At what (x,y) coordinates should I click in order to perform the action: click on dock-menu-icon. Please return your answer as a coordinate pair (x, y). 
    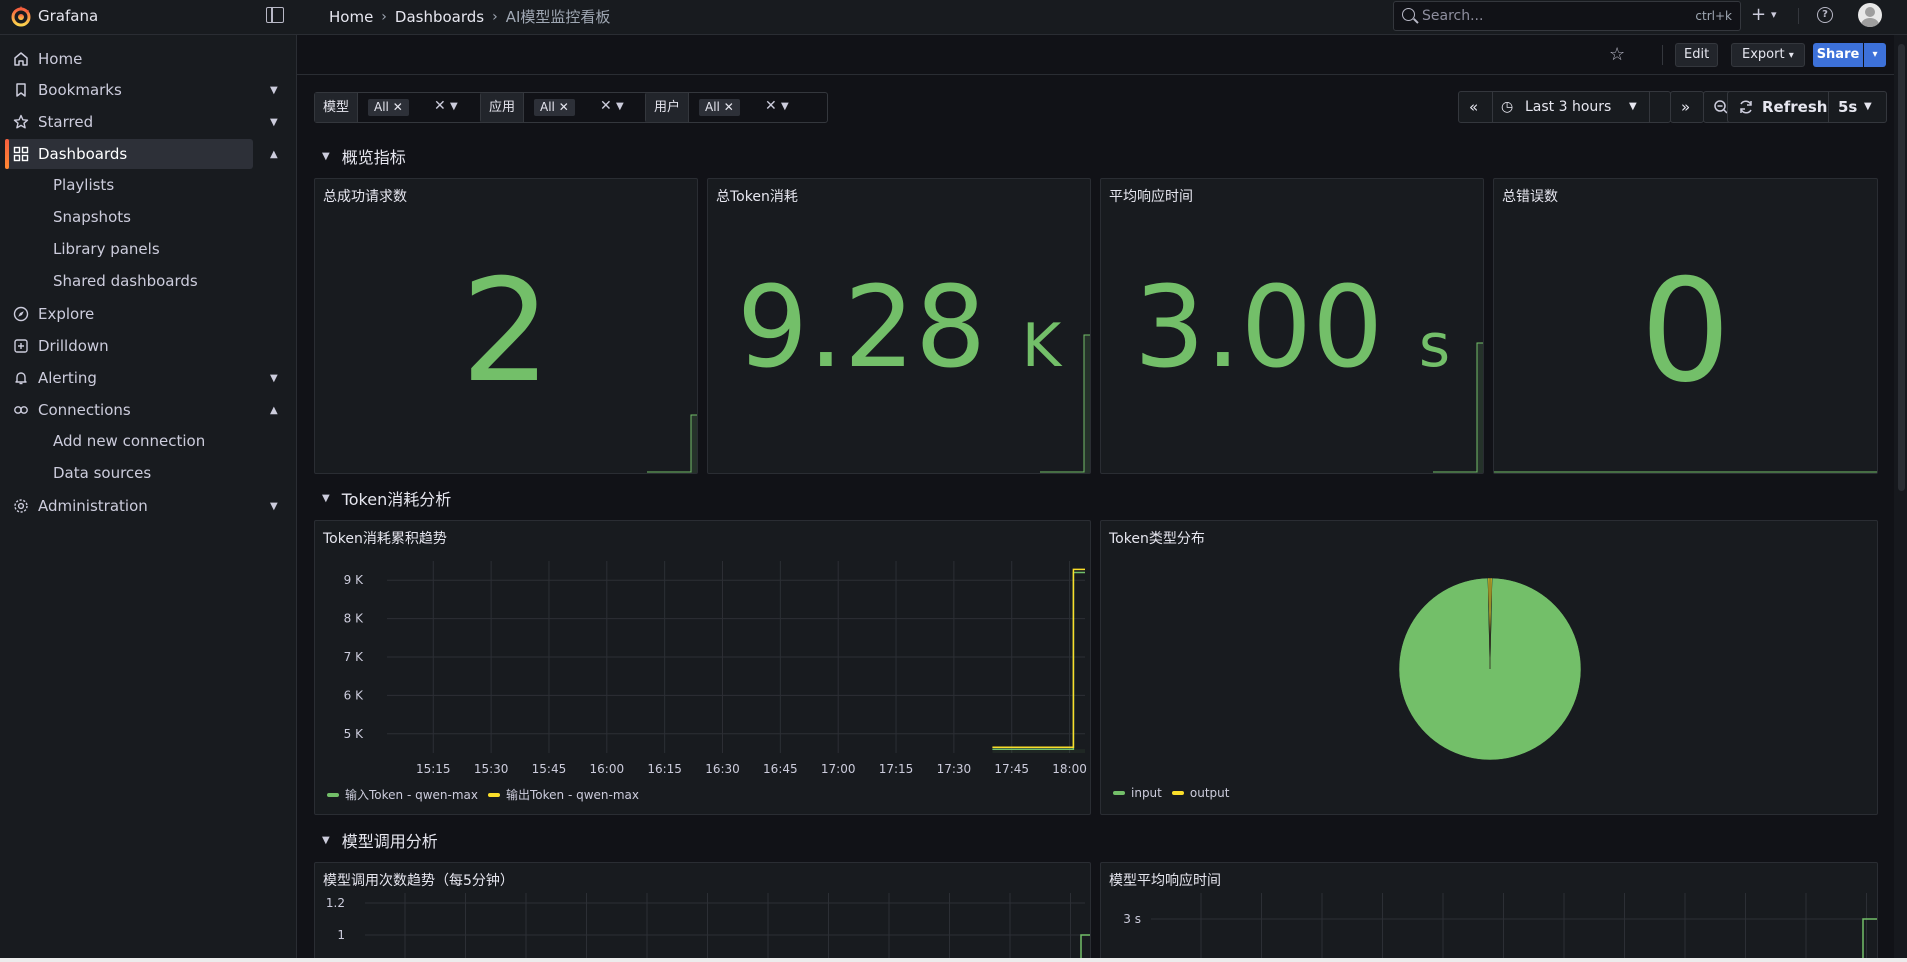
    Looking at the image, I should click on (275, 15).